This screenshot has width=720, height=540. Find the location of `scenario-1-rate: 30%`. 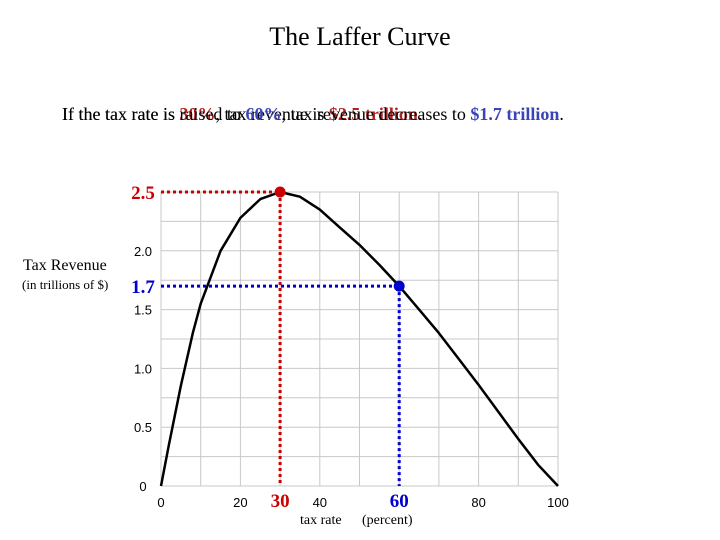

scenario-1-rate: 30% is located at coordinates (197, 114).